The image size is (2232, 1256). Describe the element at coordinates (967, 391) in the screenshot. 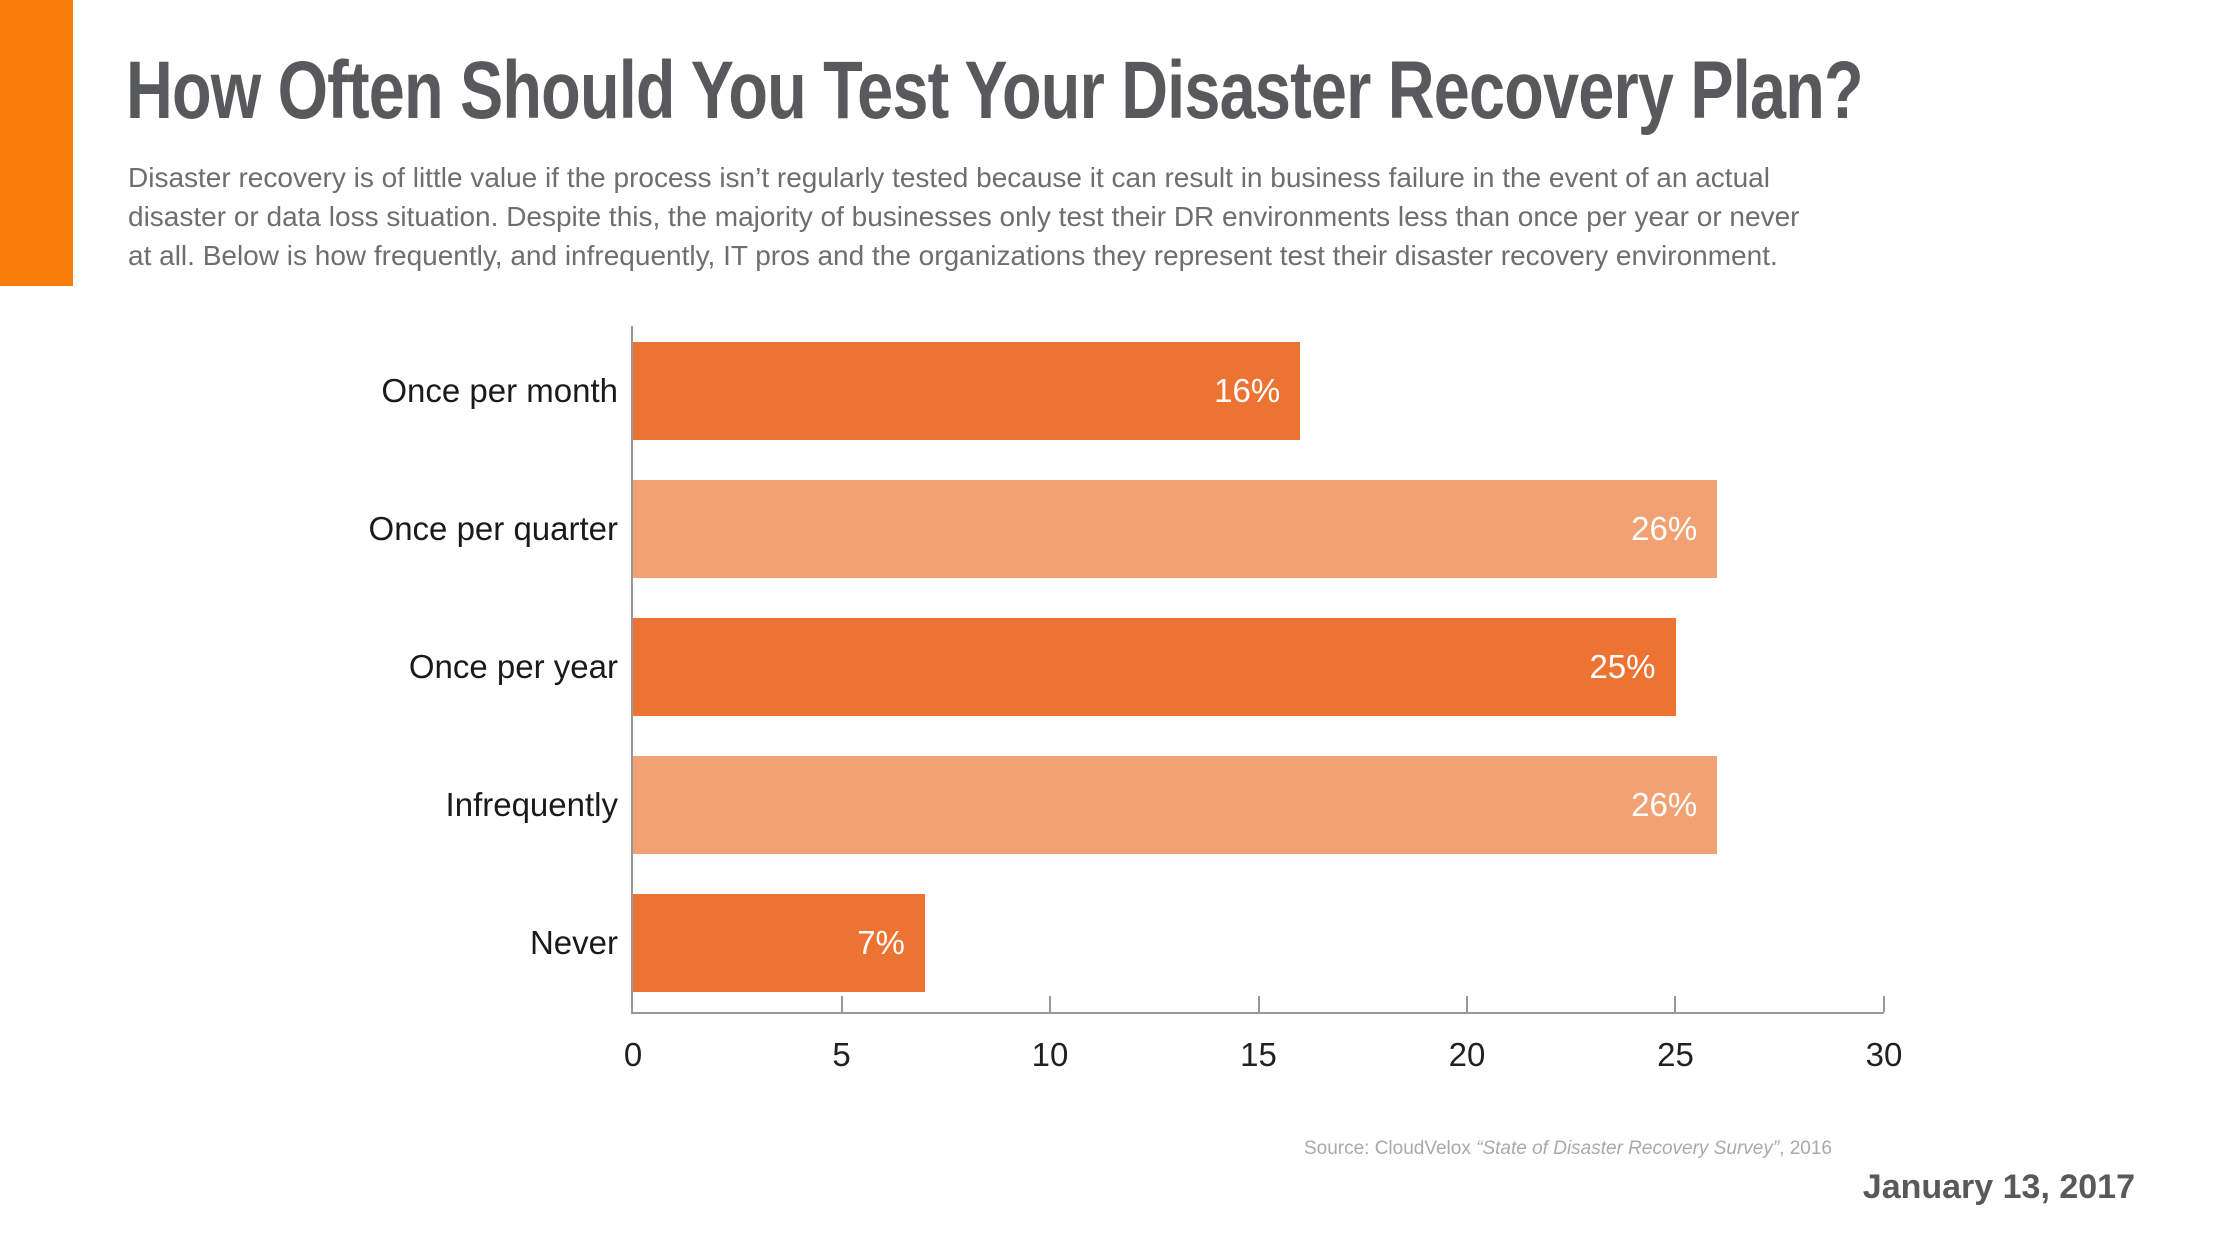

I see `bar: 16%` at that location.